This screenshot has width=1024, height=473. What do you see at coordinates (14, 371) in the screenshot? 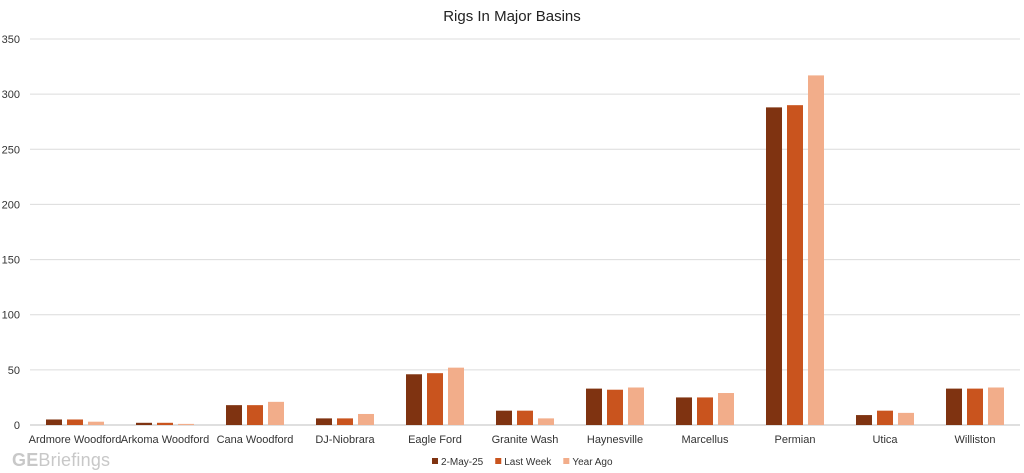
I see `y-tick-label: 50` at bounding box center [14, 371].